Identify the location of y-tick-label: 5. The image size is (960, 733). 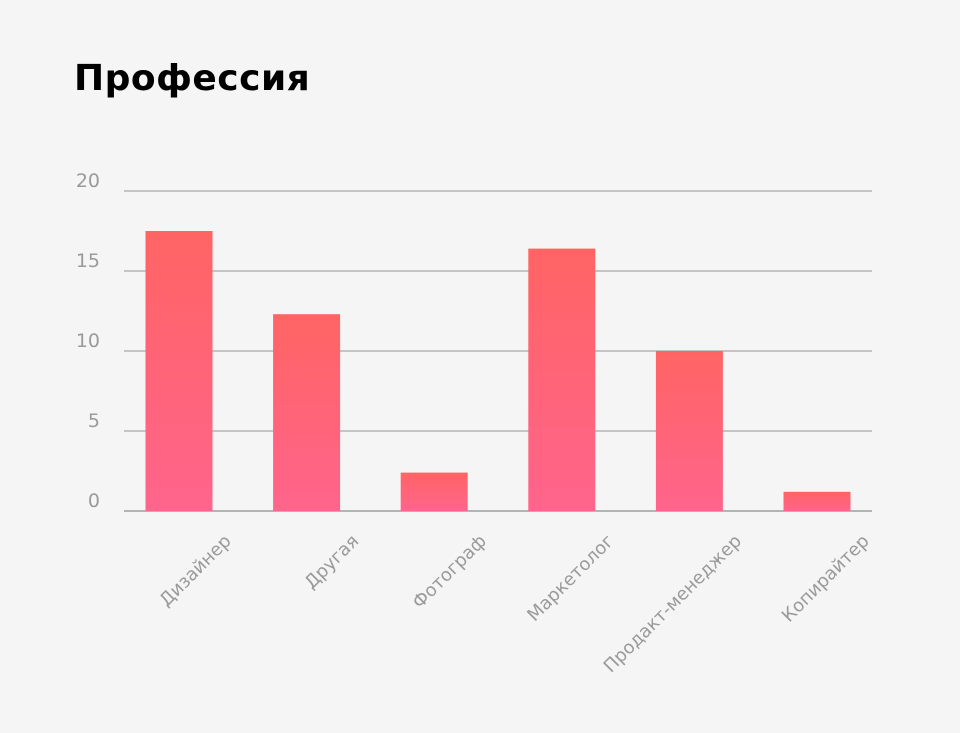
(94, 421).